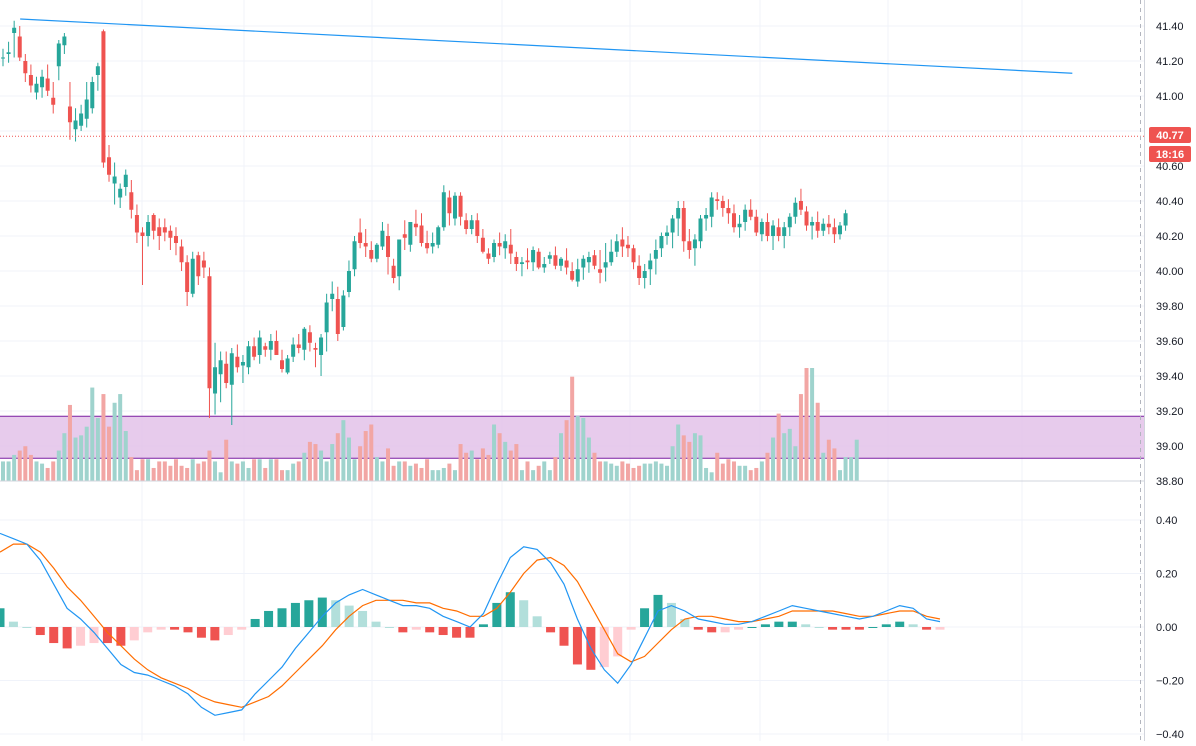 The image size is (1196, 746). What do you see at coordinates (1170, 735) in the screenshot?
I see `macd-tick-label: −0.40` at bounding box center [1170, 735].